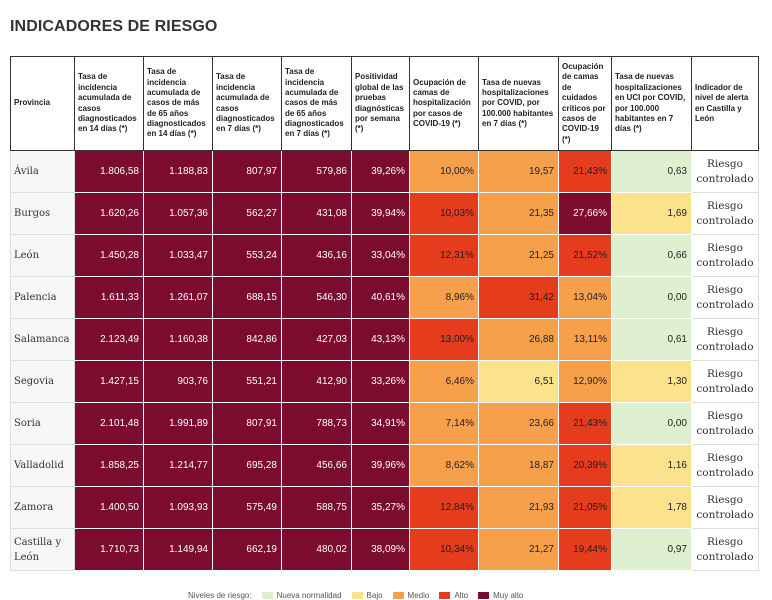  What do you see at coordinates (178, 297) in the screenshot?
I see `indicator-cell: 1.261,07` at bounding box center [178, 297].